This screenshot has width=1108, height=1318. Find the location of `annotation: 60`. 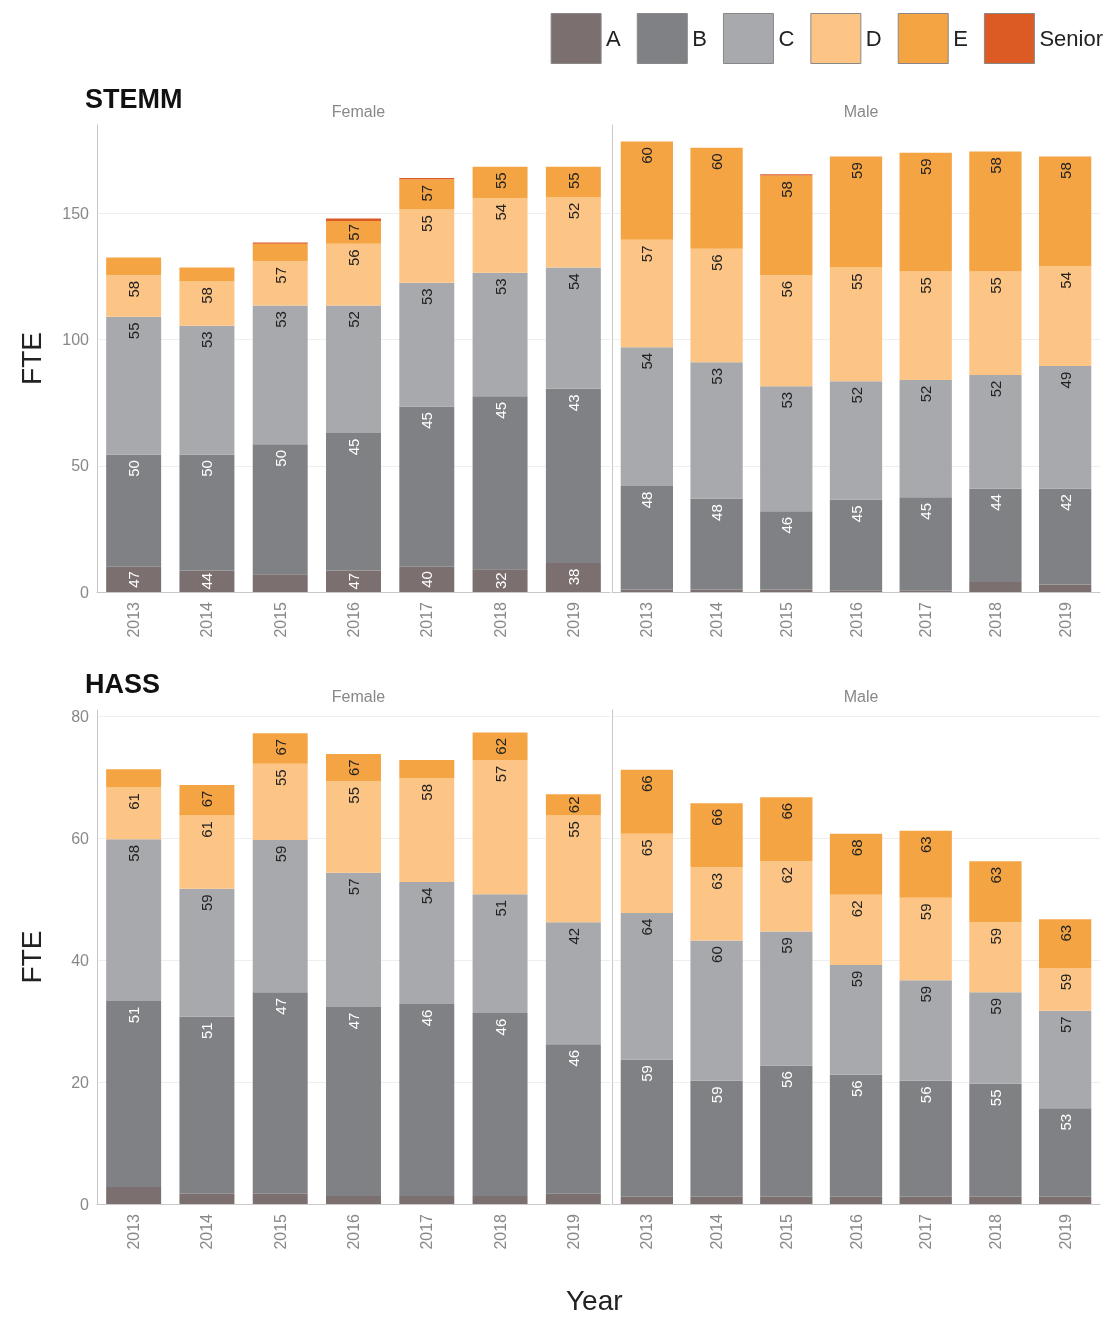

annotation: 60 is located at coordinates (717, 162).